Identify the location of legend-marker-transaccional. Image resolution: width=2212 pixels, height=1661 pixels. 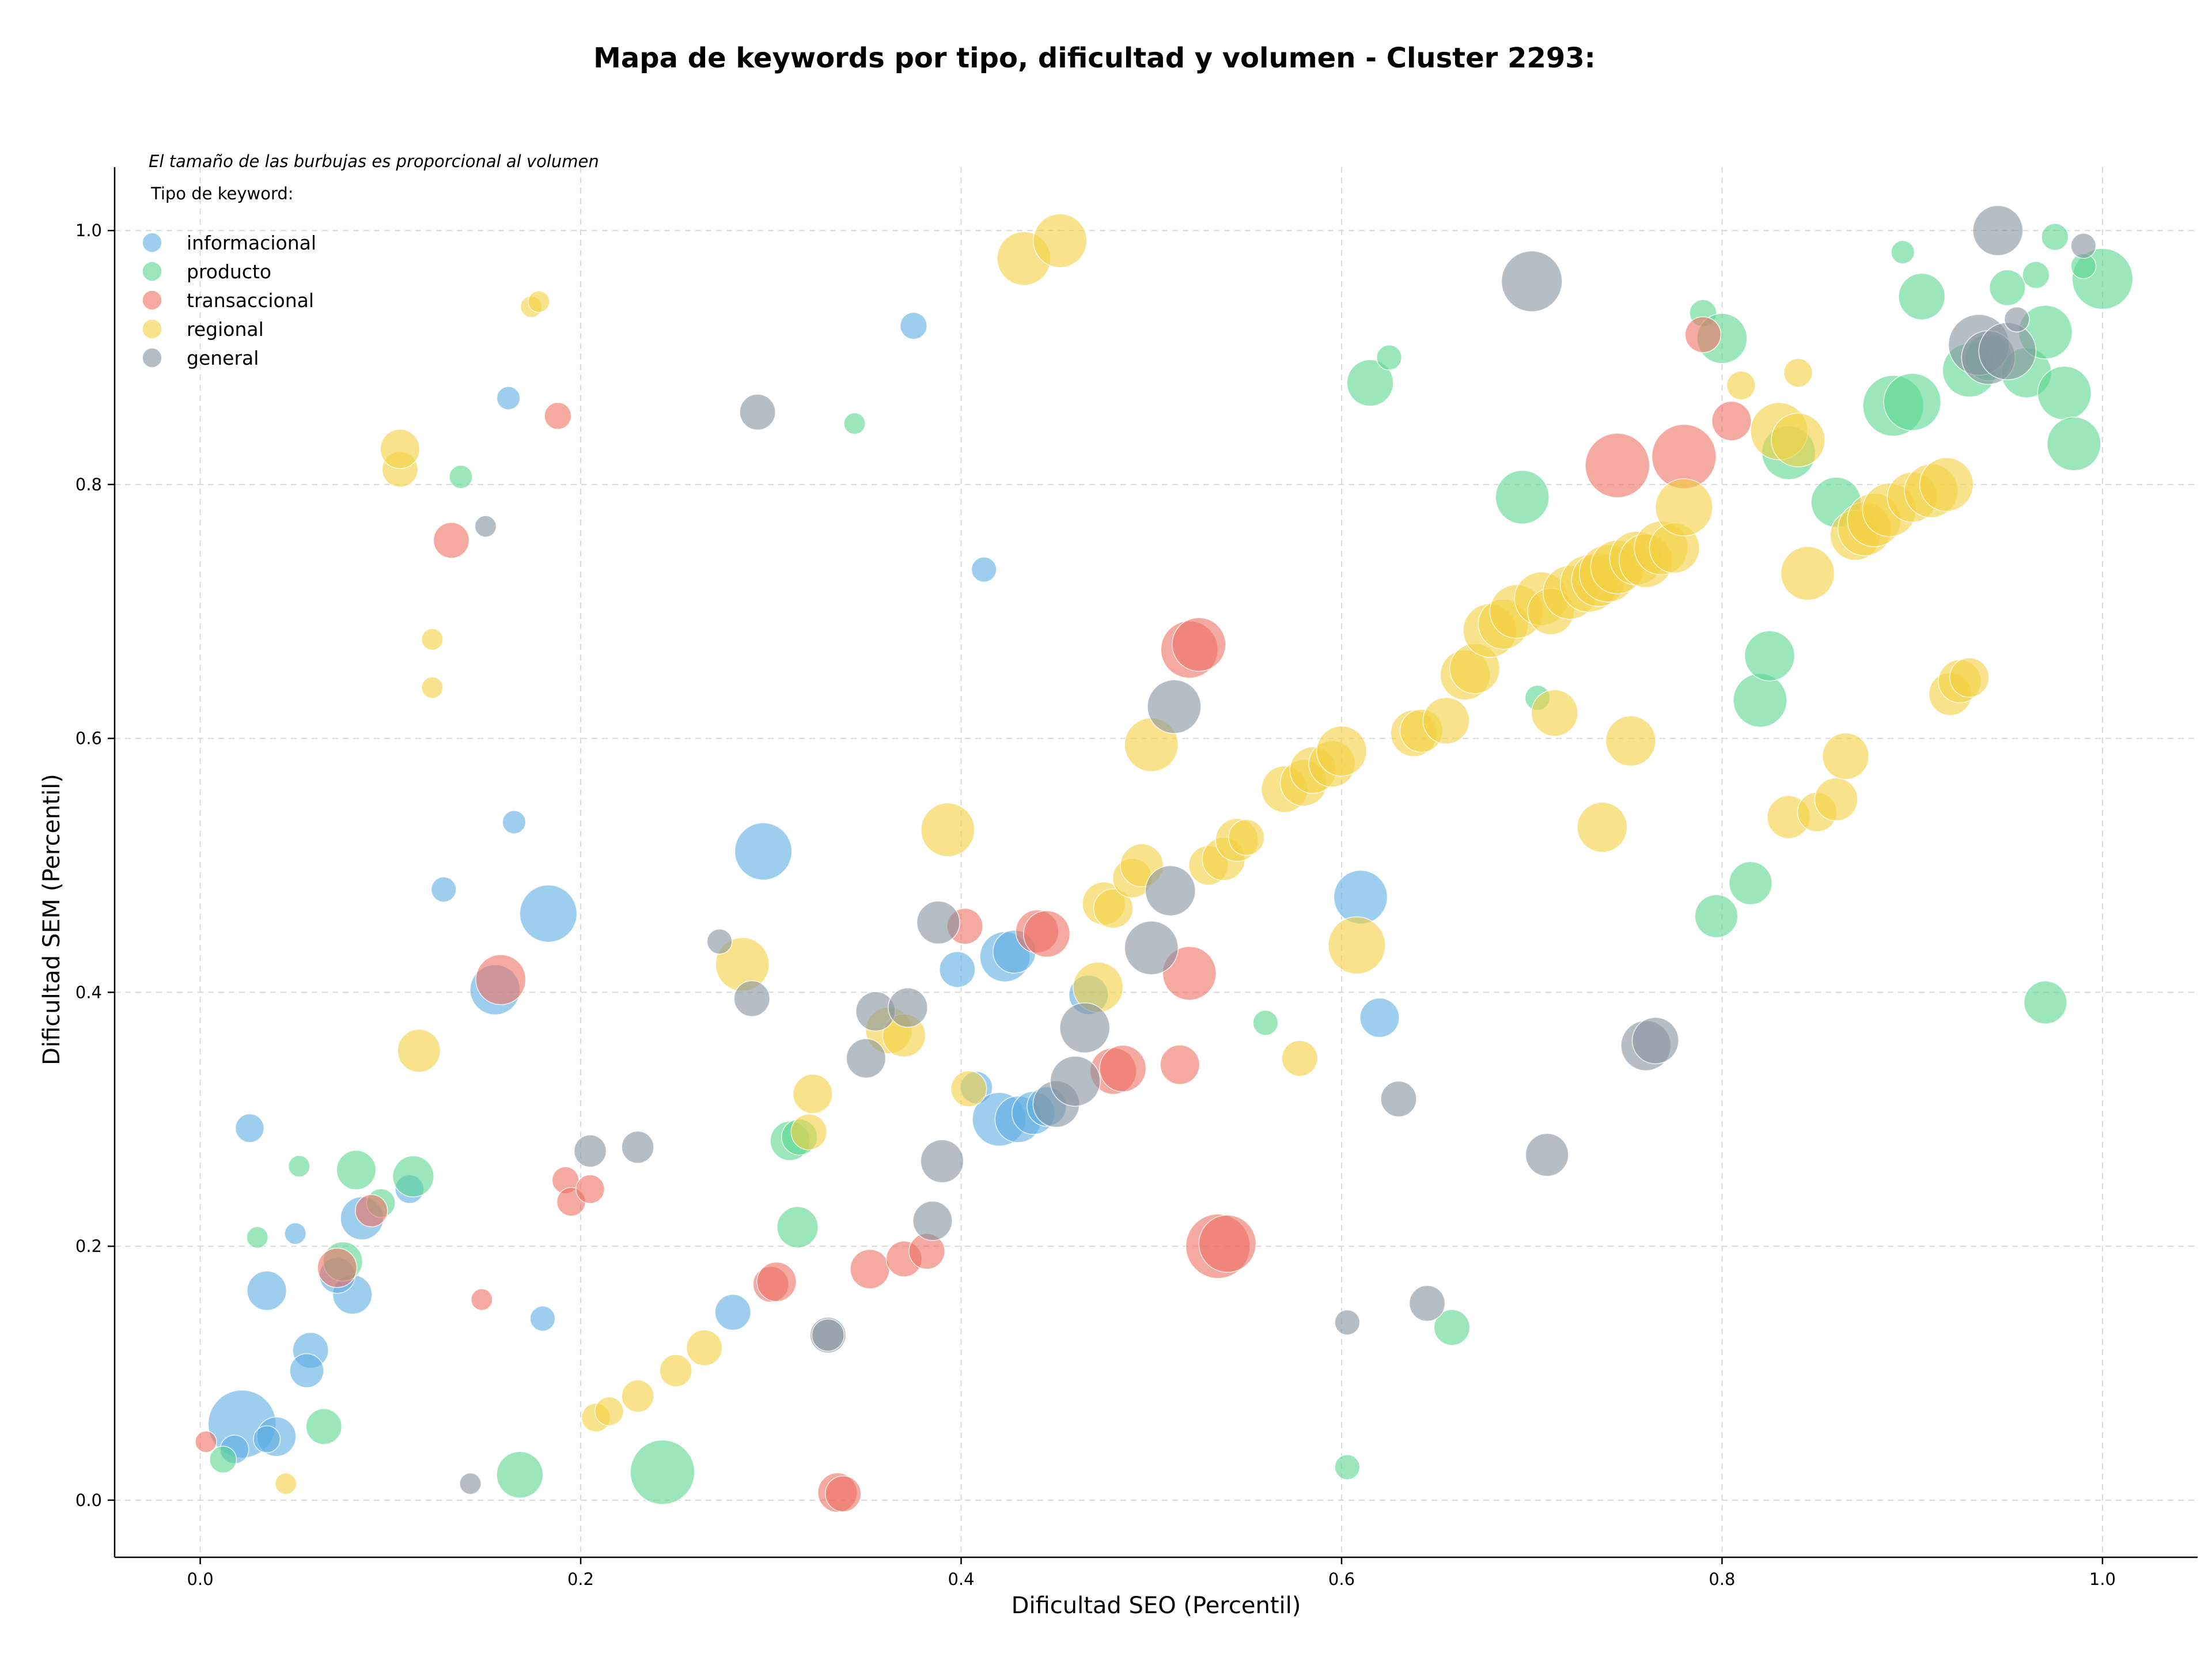
(152, 300).